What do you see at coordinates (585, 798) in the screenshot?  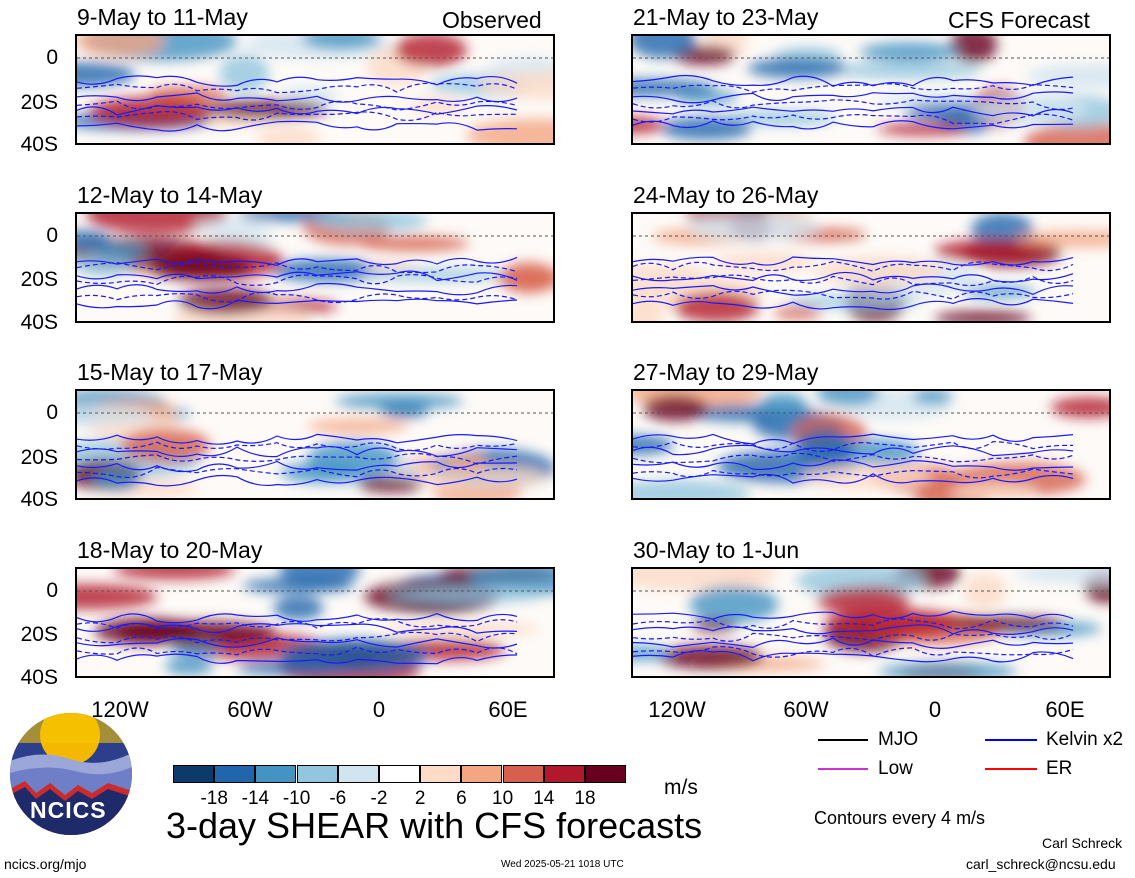 I see `colorbar-label: 18` at bounding box center [585, 798].